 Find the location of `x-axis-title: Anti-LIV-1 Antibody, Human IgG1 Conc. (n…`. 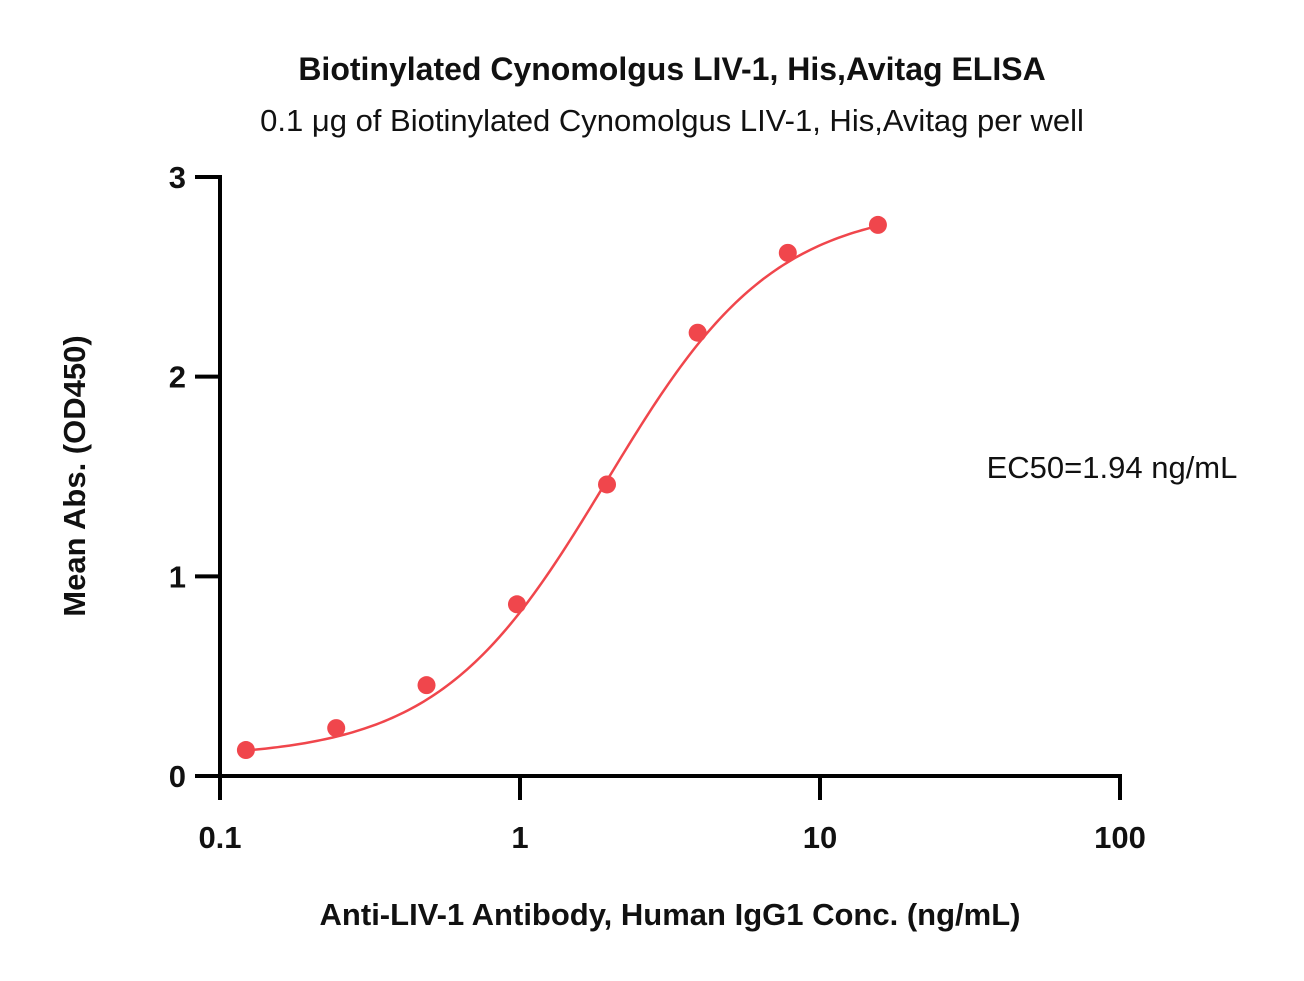

x-axis-title: Anti-LIV-1 Antibody, Human IgG1 Conc. (n… is located at coordinates (670, 914).